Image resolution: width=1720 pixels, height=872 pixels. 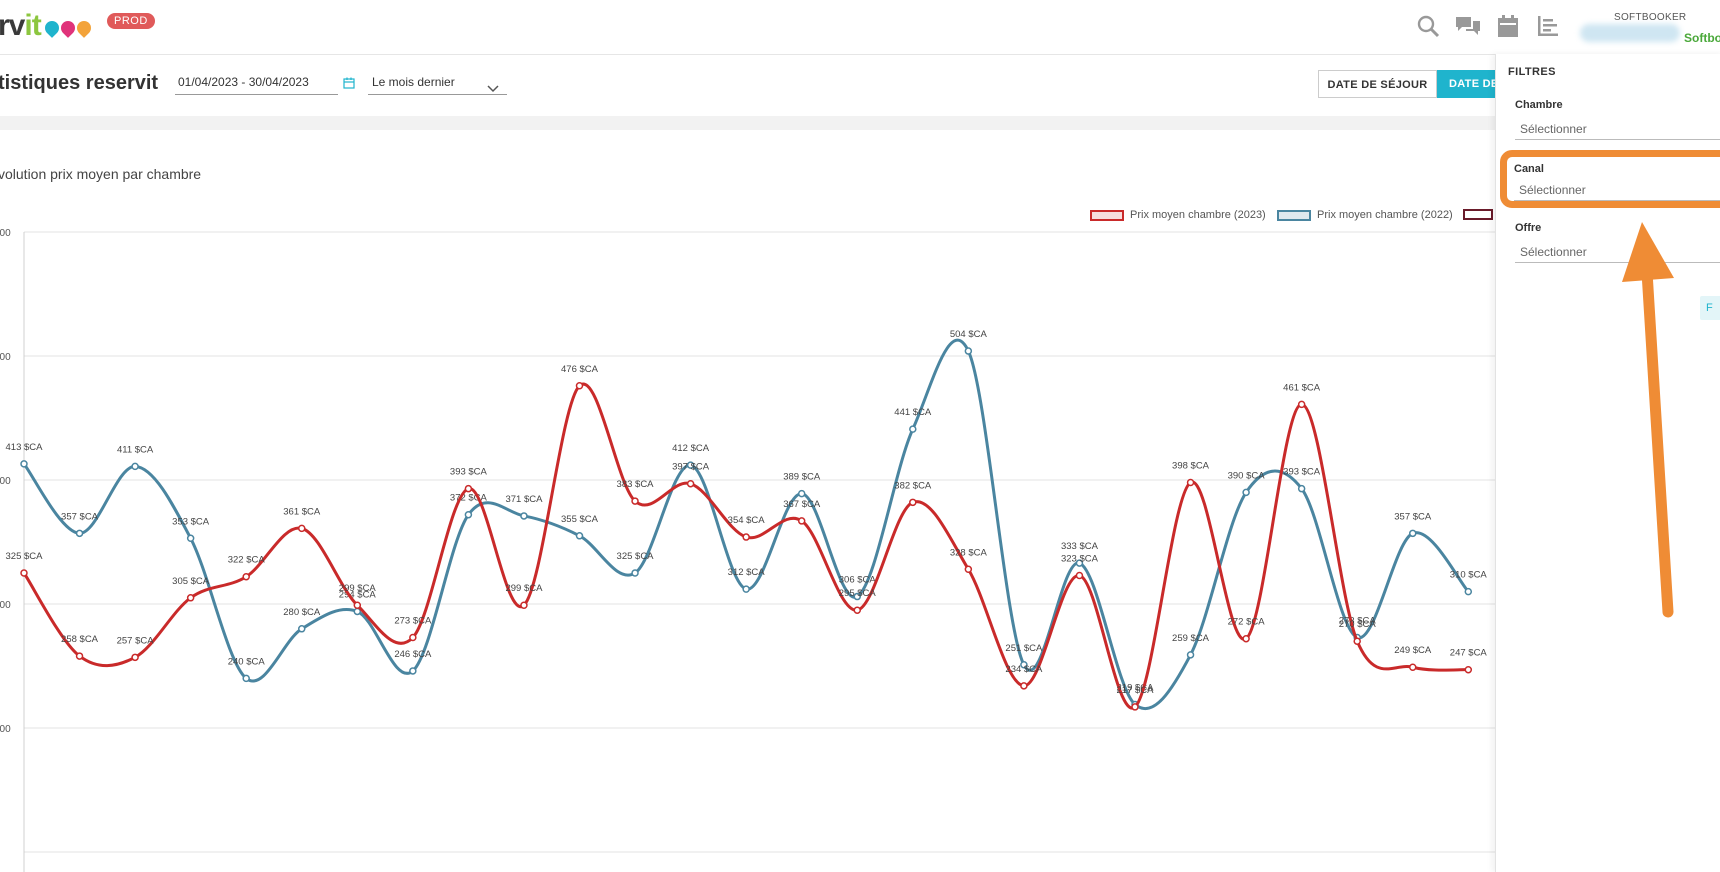 I want to click on data-label: 240 $CA, so click(x=247, y=661).